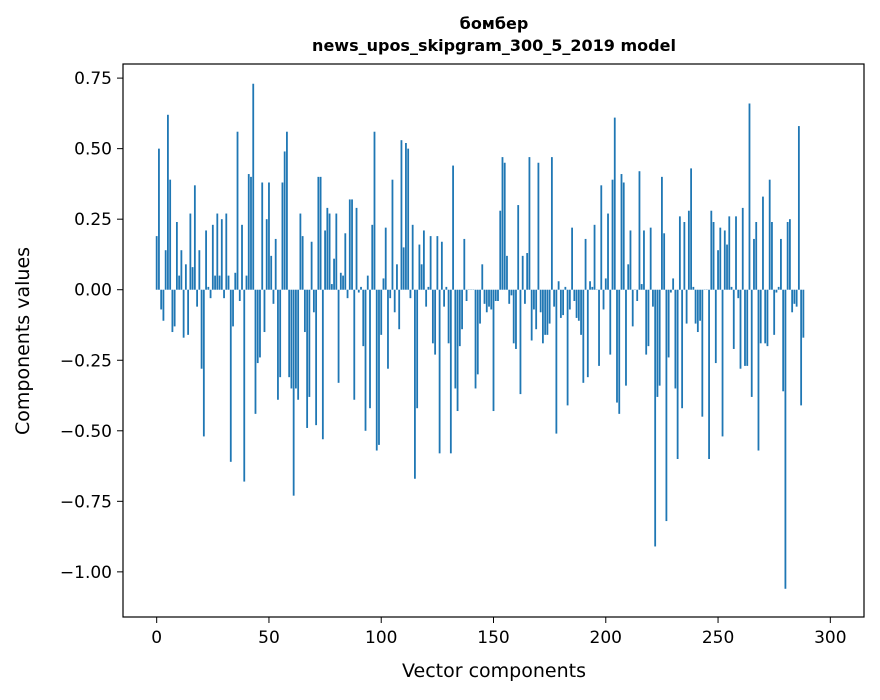 The image size is (880, 700). I want to click on y-tick-label: 0.00, so click(93, 291).